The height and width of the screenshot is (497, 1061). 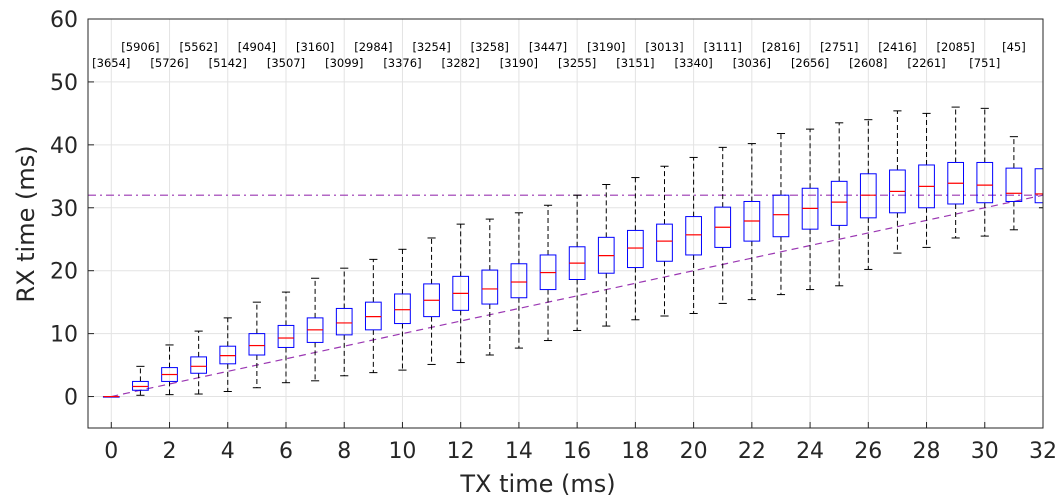 What do you see at coordinates (810, 451) in the screenshot?
I see `x-tick-label: 24` at bounding box center [810, 451].